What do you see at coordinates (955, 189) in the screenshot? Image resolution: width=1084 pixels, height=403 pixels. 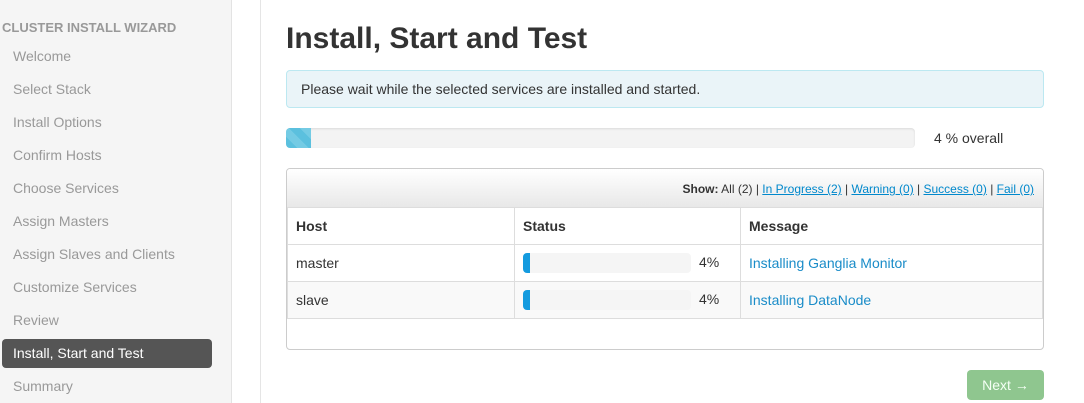 I see `filter-success: Success (0)` at bounding box center [955, 189].